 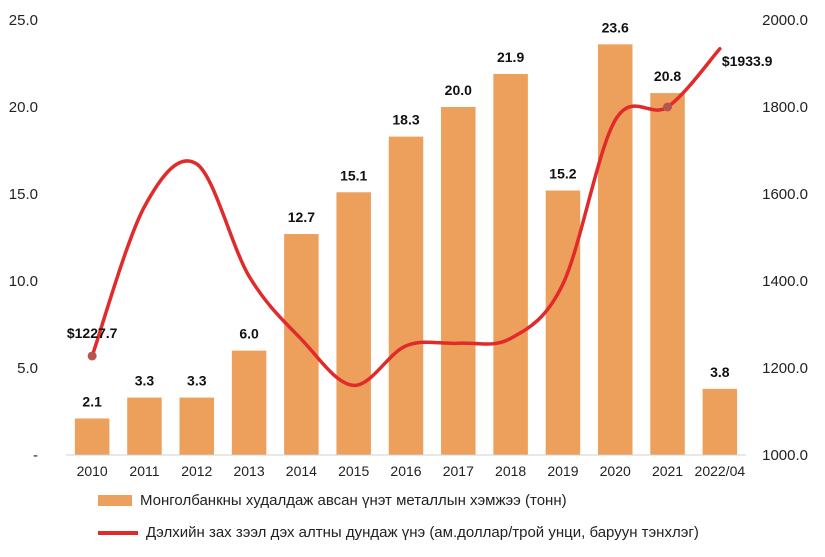 I want to click on x-axis-tick-label: 2020, so click(x=615, y=471).